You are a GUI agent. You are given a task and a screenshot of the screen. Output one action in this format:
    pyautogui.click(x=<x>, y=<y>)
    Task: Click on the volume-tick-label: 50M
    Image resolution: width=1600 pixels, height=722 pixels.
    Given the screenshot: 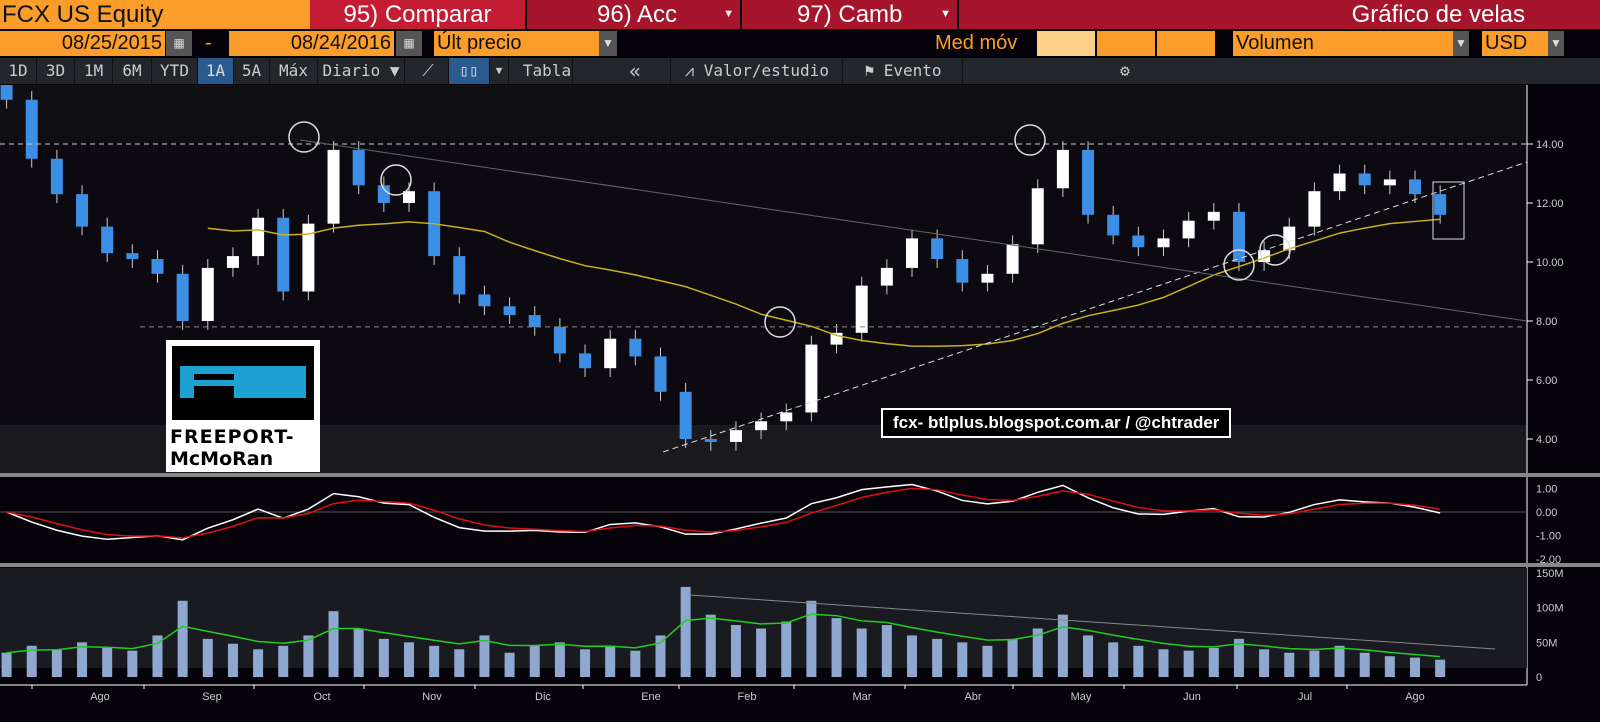 What is the action you would take?
    pyautogui.click(x=1546, y=643)
    